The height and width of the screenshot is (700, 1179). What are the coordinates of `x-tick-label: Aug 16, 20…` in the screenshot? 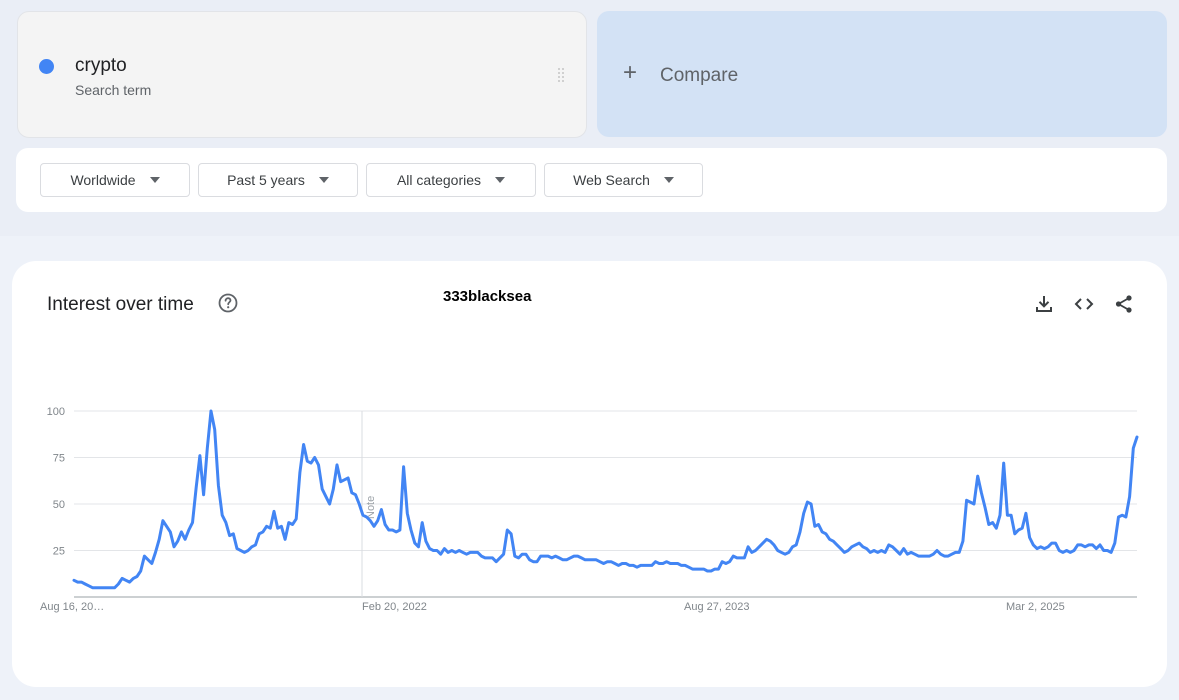 It's located at (72, 607).